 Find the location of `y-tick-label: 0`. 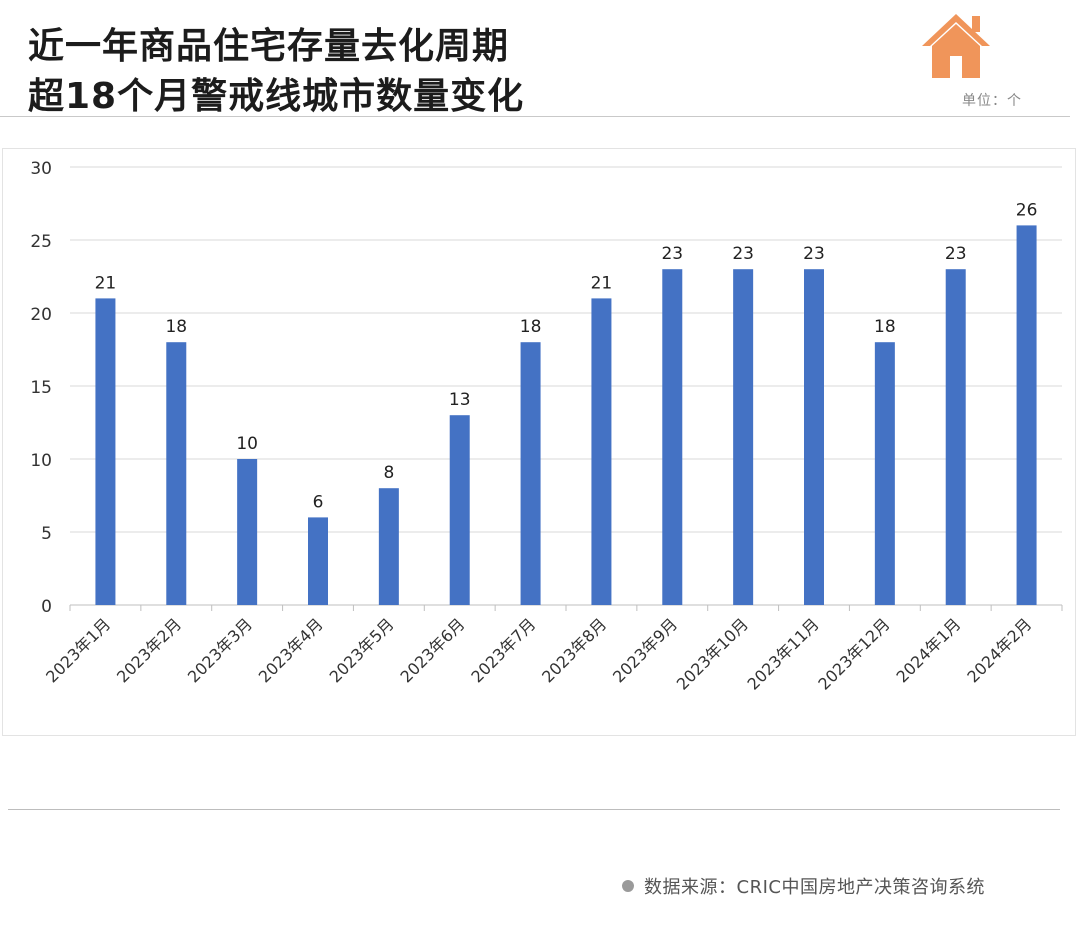

y-tick-label: 0 is located at coordinates (46, 607).